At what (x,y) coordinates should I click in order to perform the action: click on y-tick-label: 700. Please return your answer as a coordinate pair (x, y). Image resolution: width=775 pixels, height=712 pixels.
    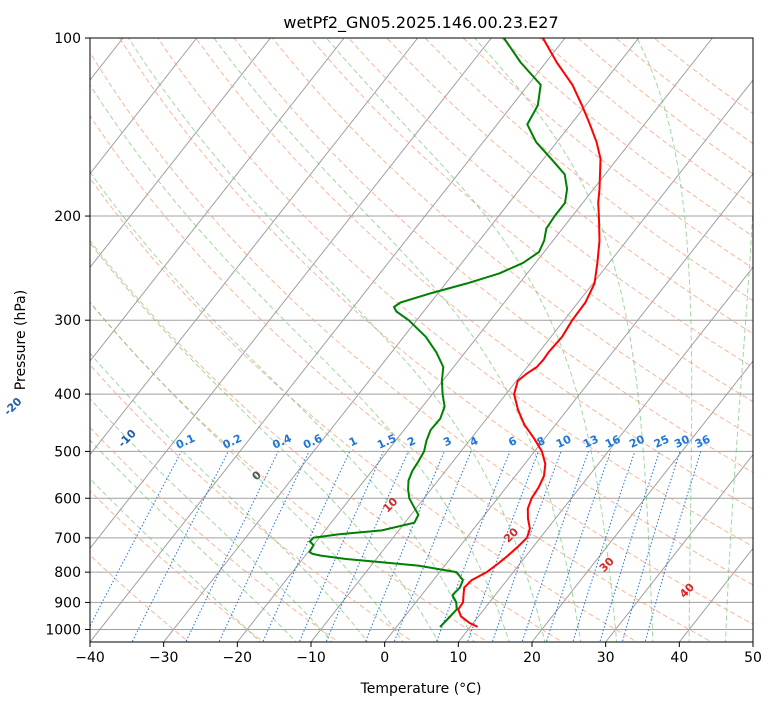
    Looking at the image, I should click on (67, 539).